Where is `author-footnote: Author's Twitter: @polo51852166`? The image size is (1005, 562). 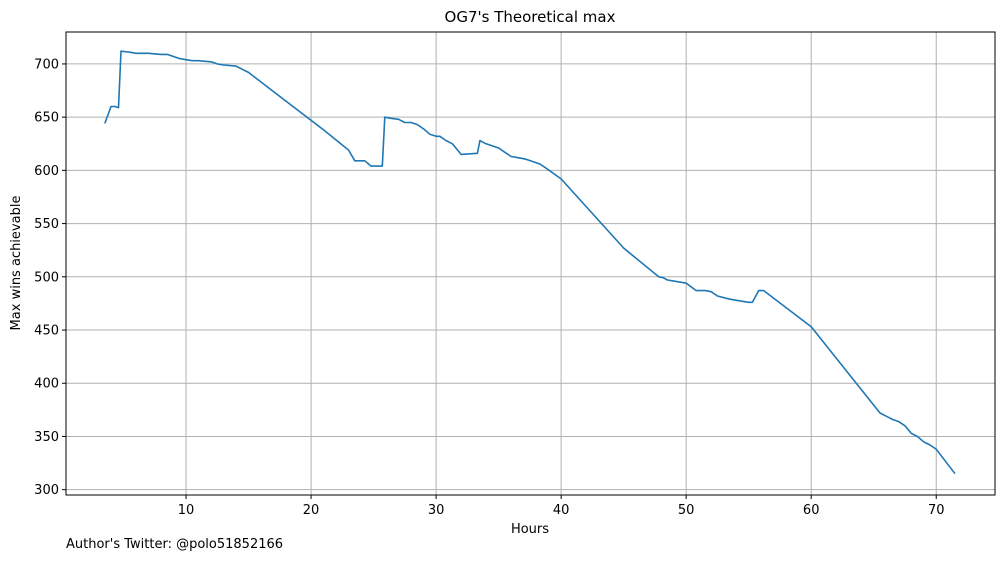
author-footnote: Author's Twitter: @polo51852166 is located at coordinates (175, 544).